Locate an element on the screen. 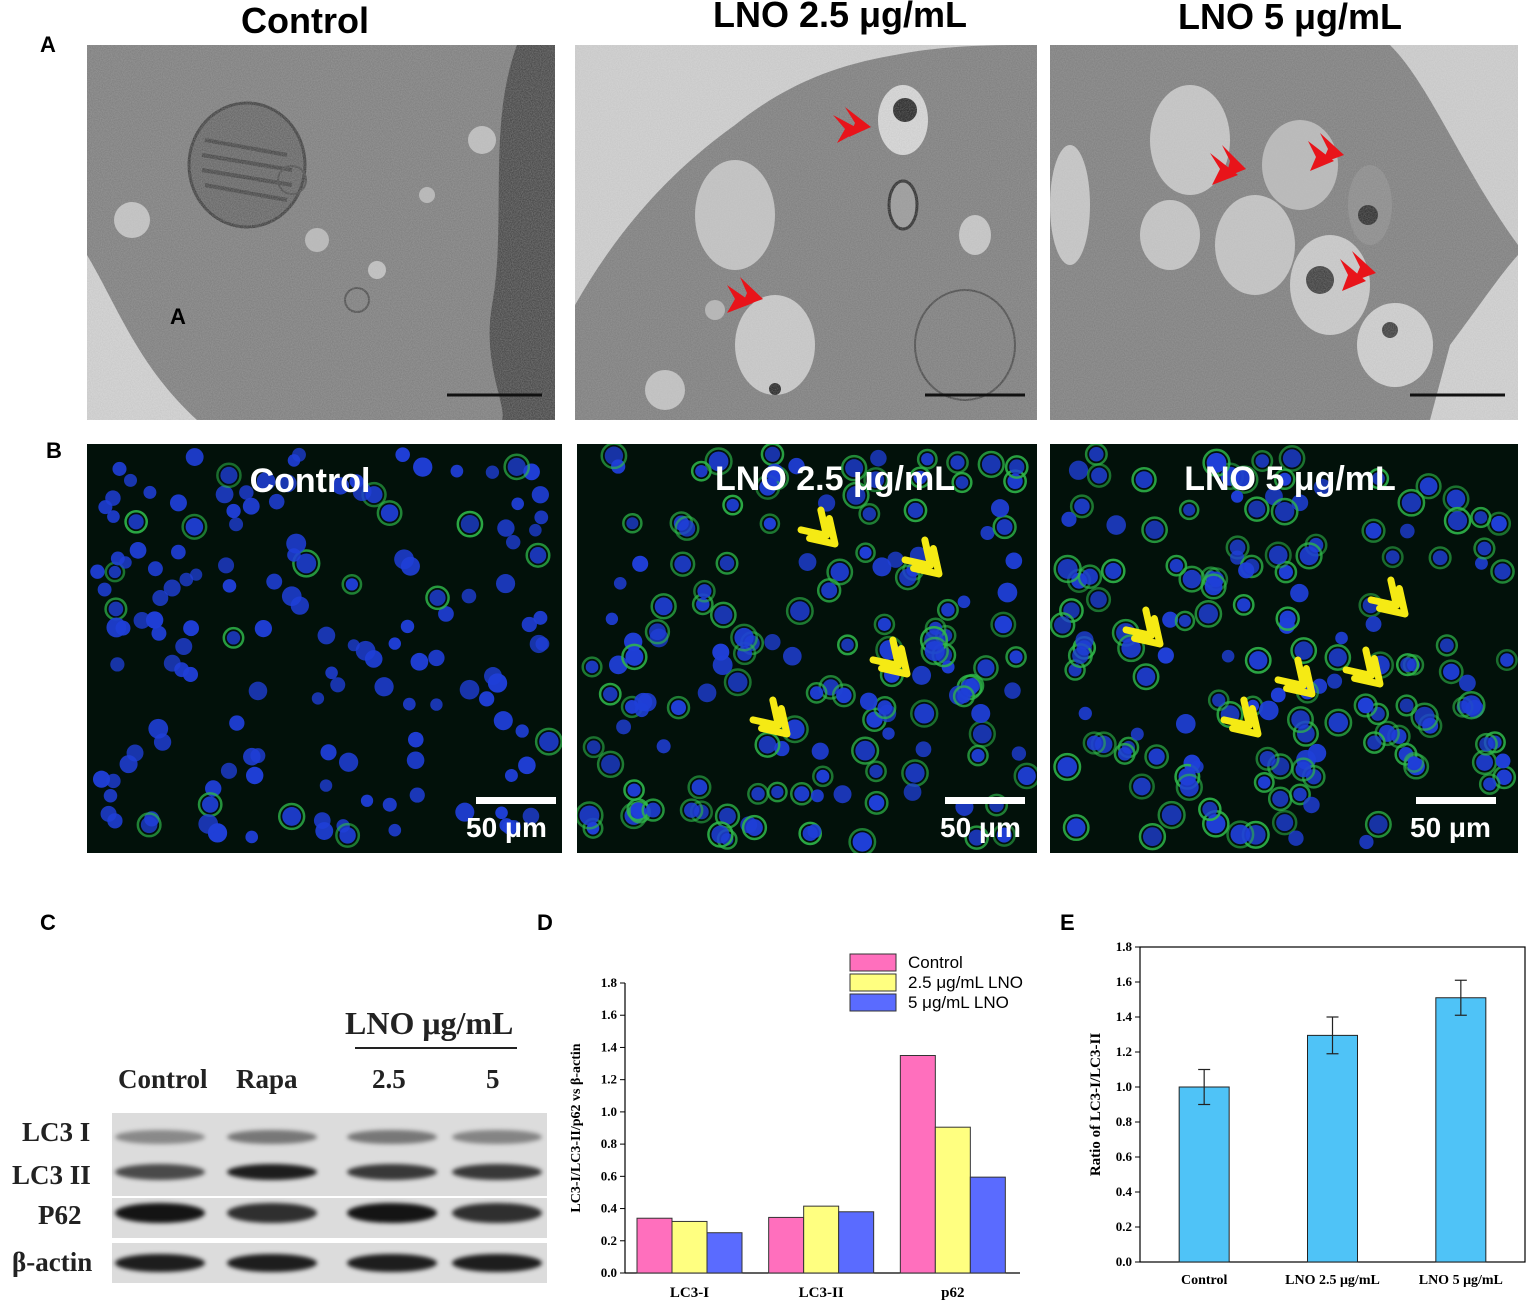  arrow-icon is located at coordinates (770, 717).